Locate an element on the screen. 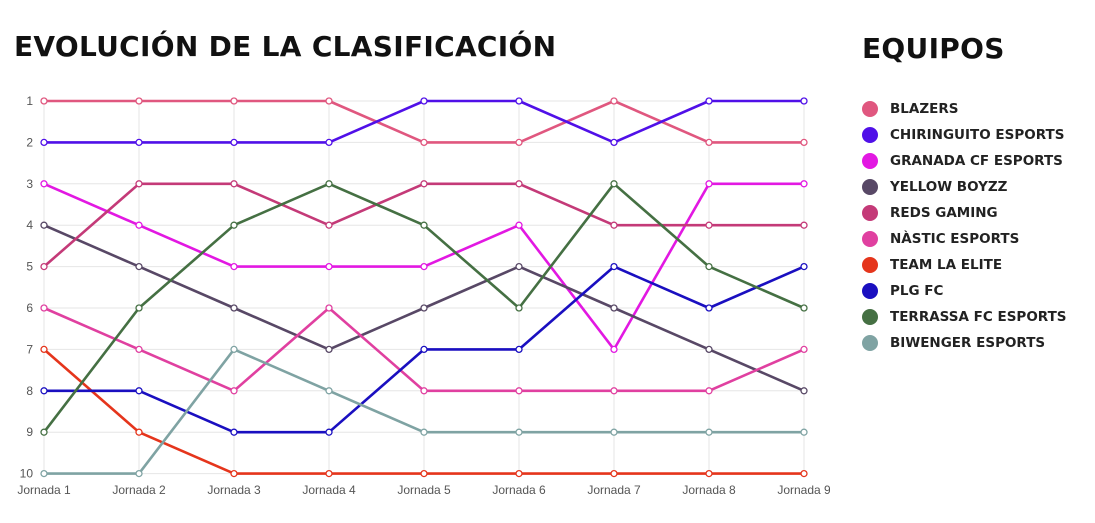  x-tick-label: Jornada 1 is located at coordinates (44, 490).